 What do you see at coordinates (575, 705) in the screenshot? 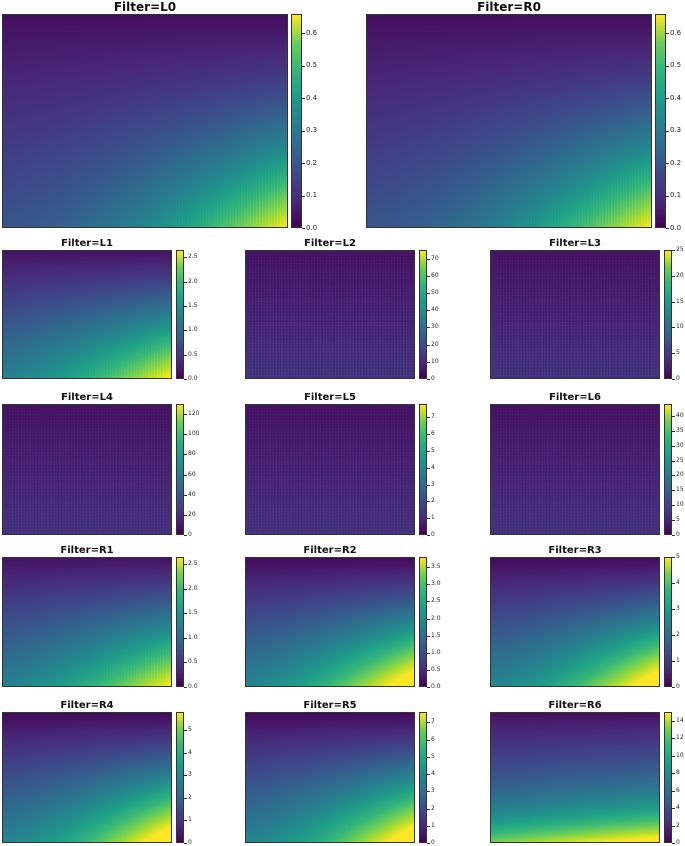
I see `heatmap-title: Filter=R6` at bounding box center [575, 705].